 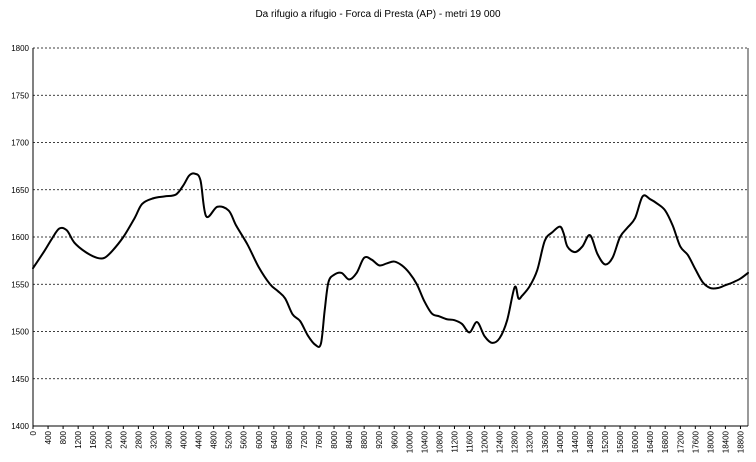 What do you see at coordinates (153, 439) in the screenshot?
I see `x-tick-label: 3200` at bounding box center [153, 439].